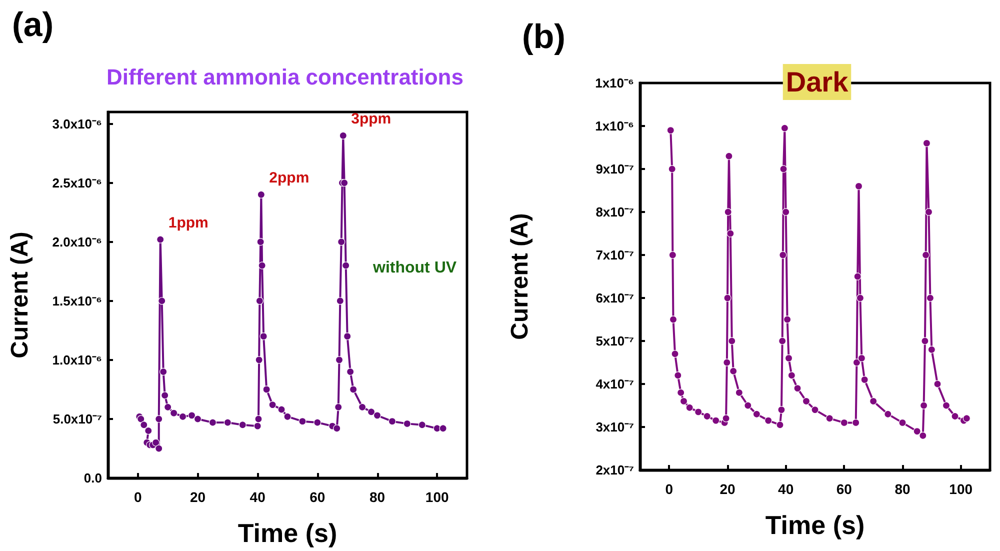 This screenshot has width=1000, height=551. Describe the element at coordinates (544, 37) in the screenshot. I see `text: (b)` at that location.